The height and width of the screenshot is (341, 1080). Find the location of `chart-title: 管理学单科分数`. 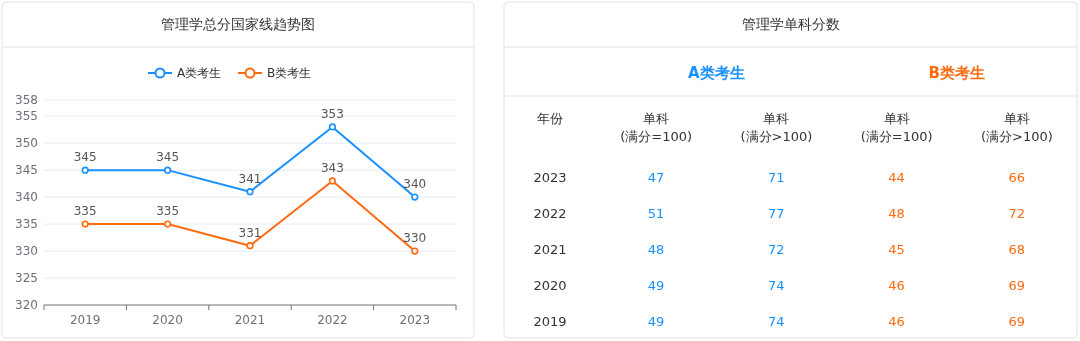

chart-title: 管理学单科分数 is located at coordinates (790, 24).